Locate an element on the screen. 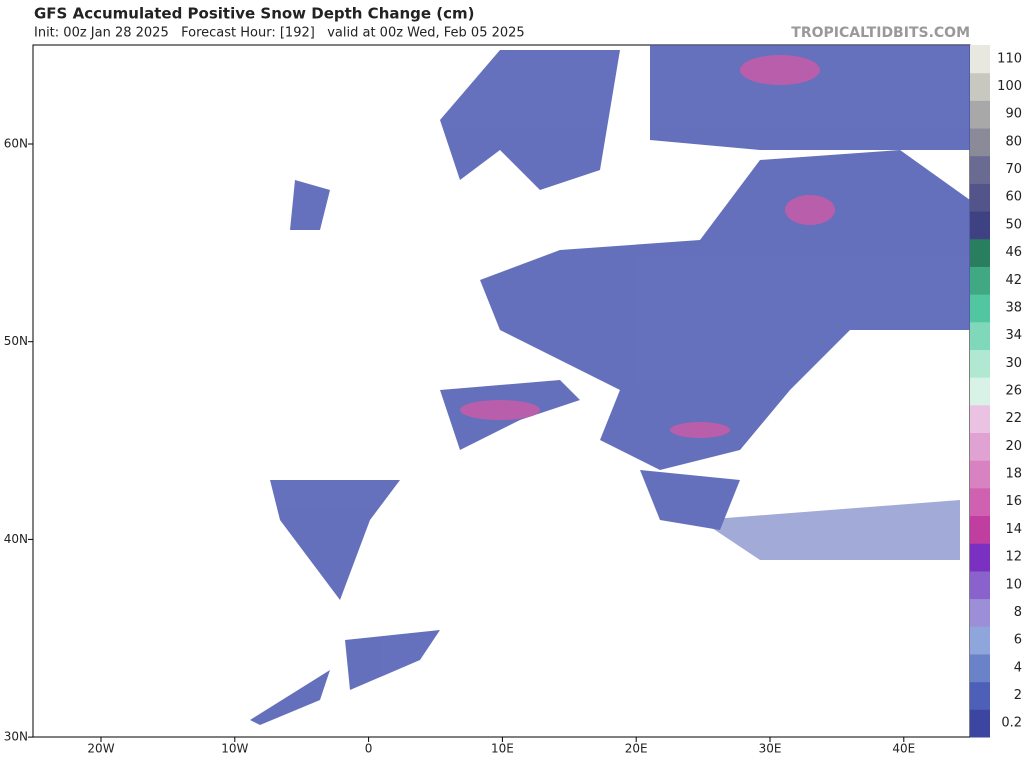 The image size is (1024, 761). colorbar-label: 20 is located at coordinates (1013, 446).